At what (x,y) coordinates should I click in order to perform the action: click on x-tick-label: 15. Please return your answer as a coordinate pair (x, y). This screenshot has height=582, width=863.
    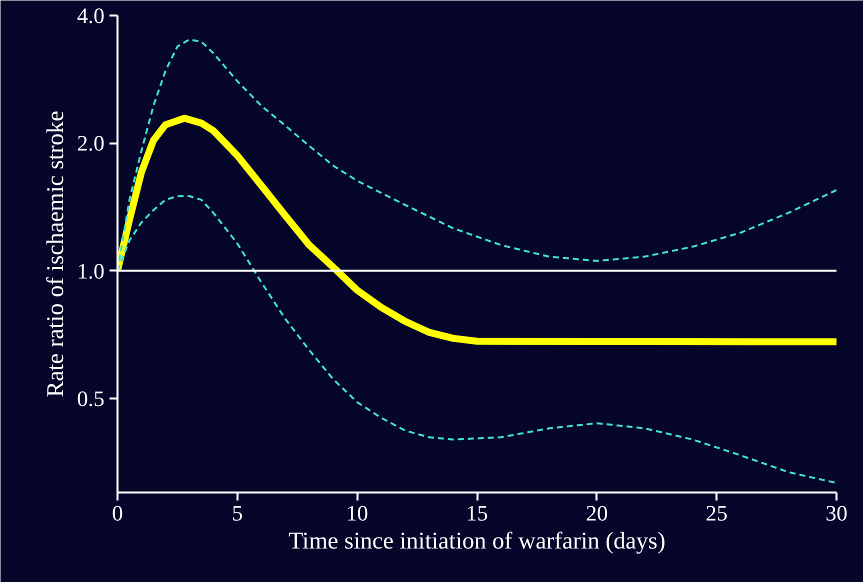
    Looking at the image, I should click on (477, 513).